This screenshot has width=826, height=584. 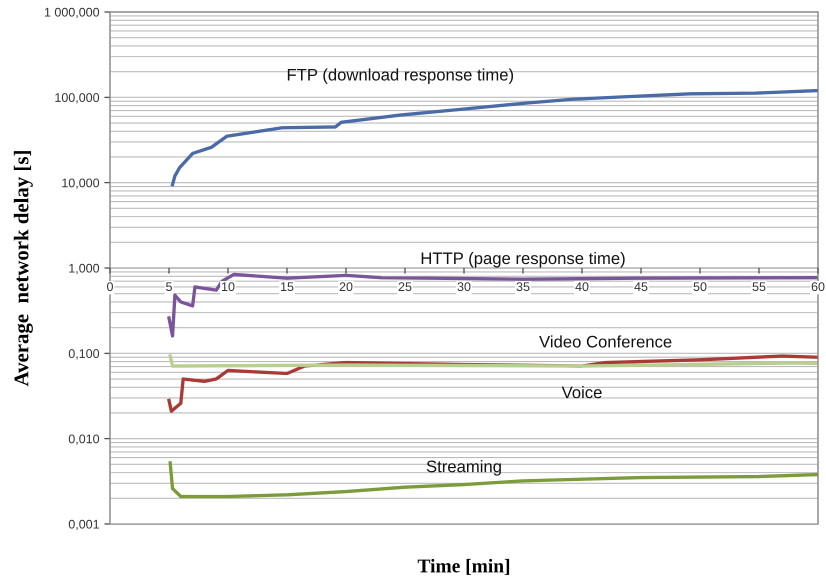 I want to click on x-tick-label: 50, so click(x=700, y=287).